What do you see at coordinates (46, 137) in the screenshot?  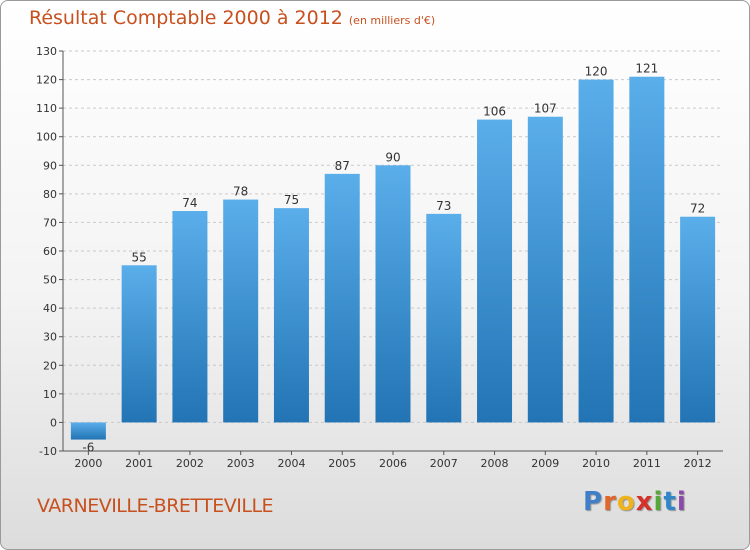 I see `y-tick-label: 100` at bounding box center [46, 137].